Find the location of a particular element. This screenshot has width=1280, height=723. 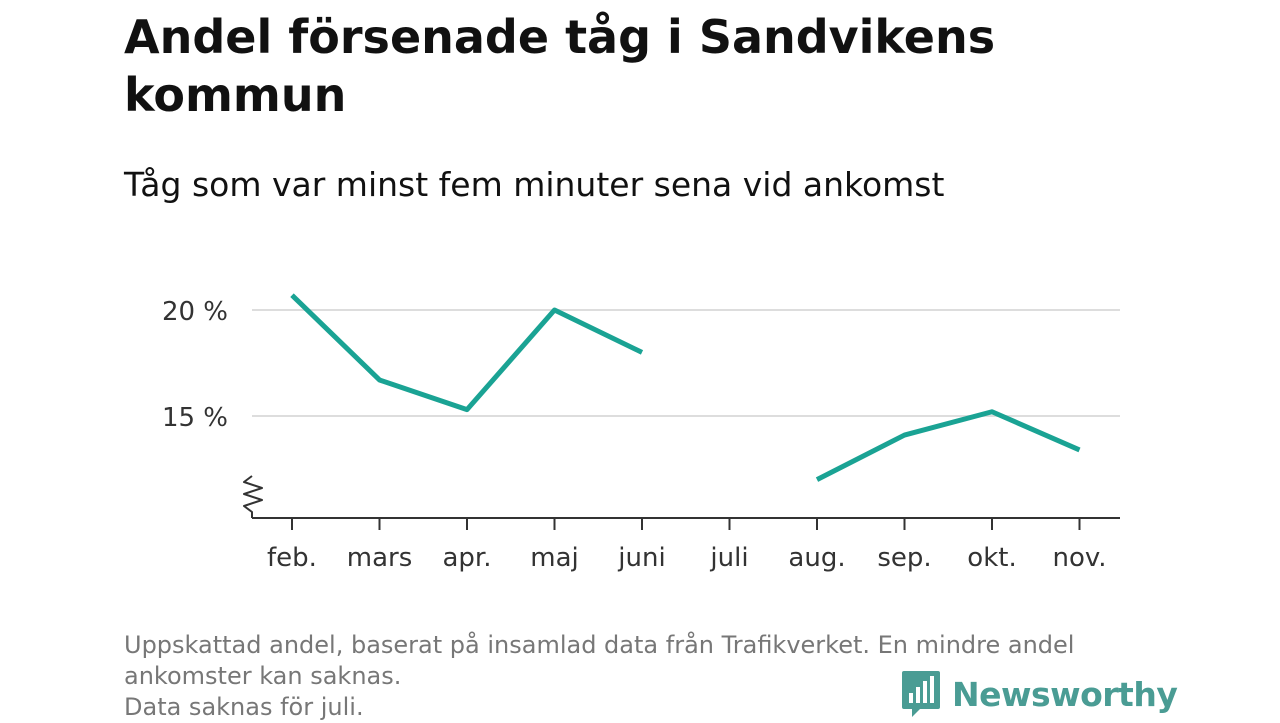

x-tick-label: juni is located at coordinates (641, 558).